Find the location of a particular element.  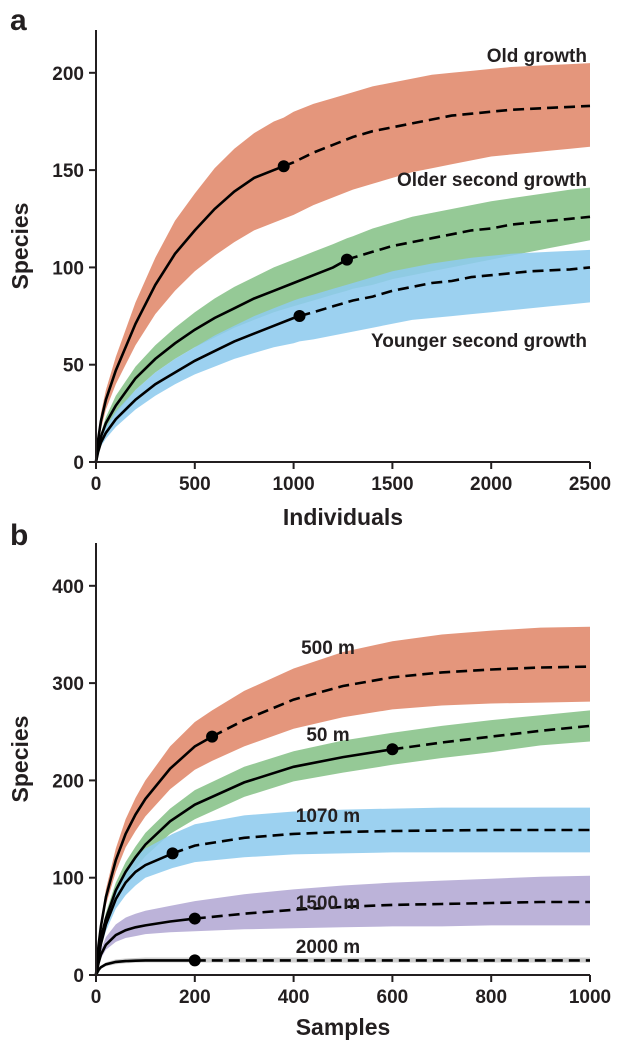

x-tick-label: 2000 is located at coordinates (491, 484).